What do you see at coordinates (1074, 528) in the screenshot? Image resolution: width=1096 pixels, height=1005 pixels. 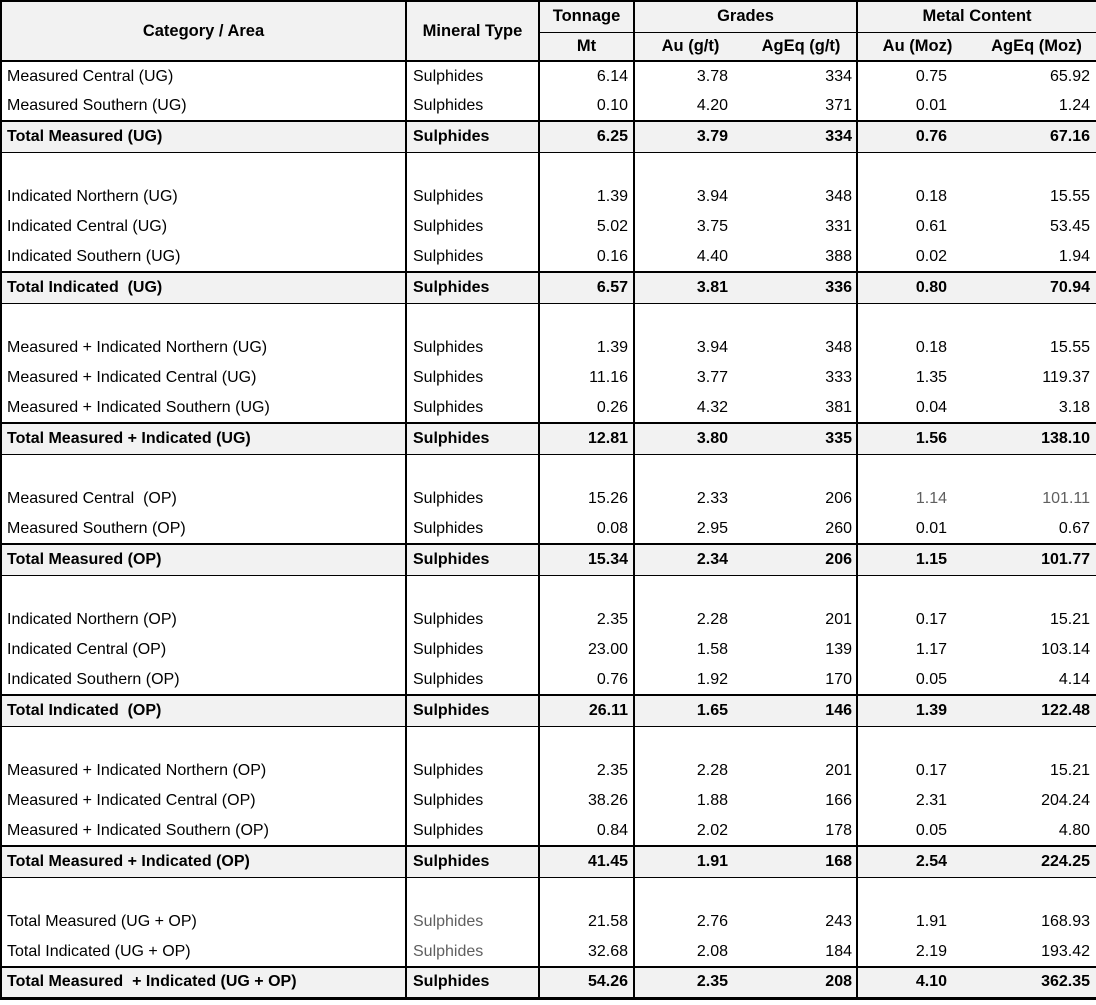 I see `ageq-metal-cell: 0.67` at bounding box center [1074, 528].